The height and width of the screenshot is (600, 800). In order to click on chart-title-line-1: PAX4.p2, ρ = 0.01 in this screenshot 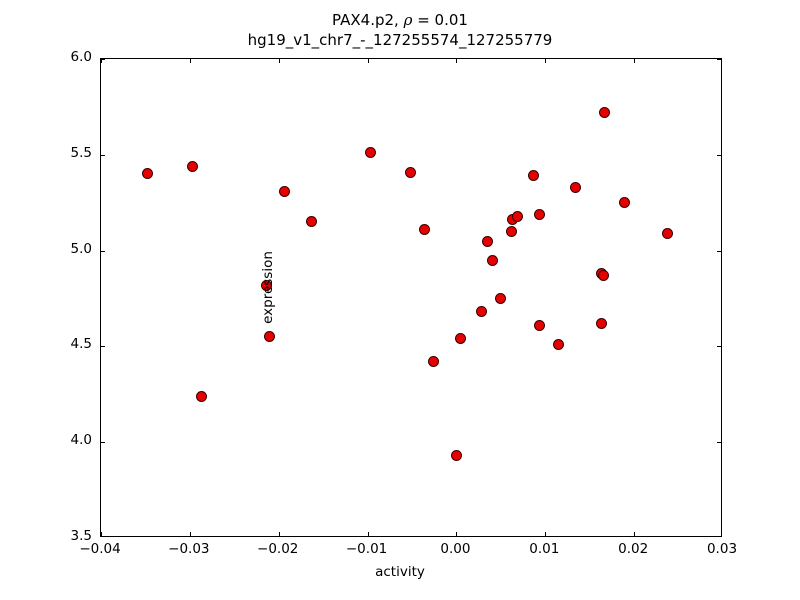, I will do `click(400, 20)`.